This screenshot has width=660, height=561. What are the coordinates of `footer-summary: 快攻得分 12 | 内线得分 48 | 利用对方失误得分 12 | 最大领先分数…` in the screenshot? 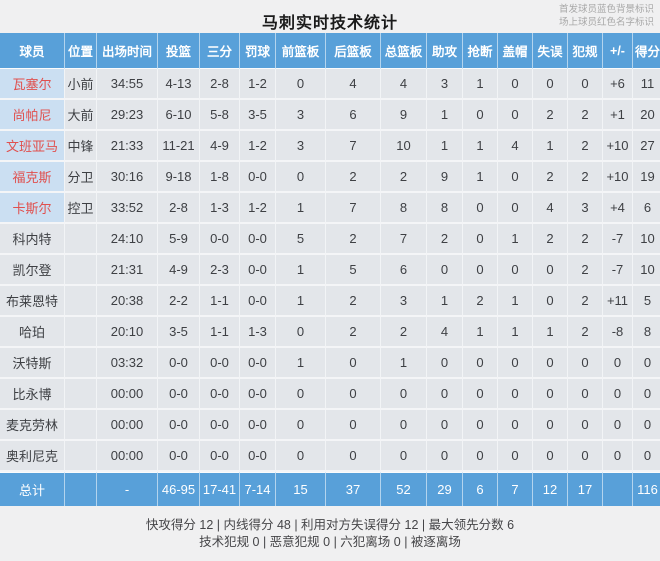 It's located at (330, 528).